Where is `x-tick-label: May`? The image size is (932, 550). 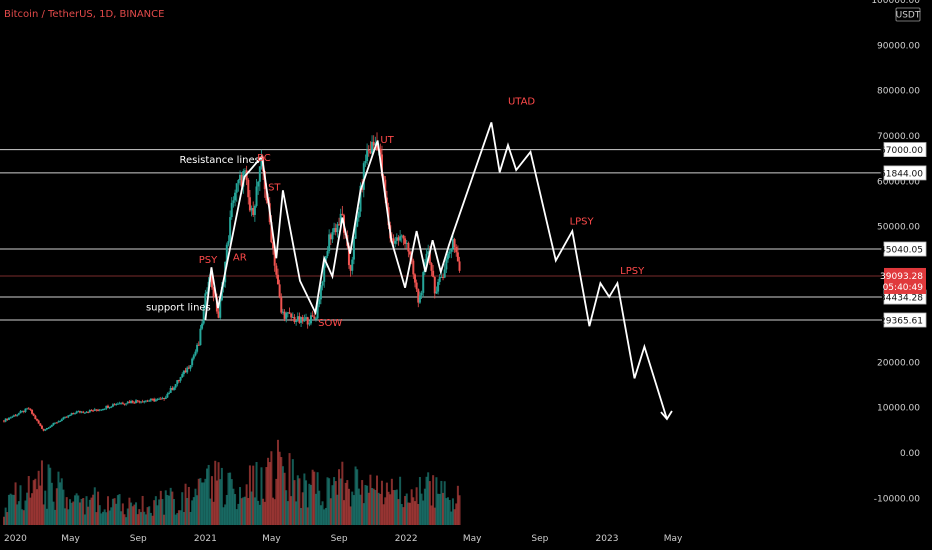
x-tick-label: May is located at coordinates (70, 539).